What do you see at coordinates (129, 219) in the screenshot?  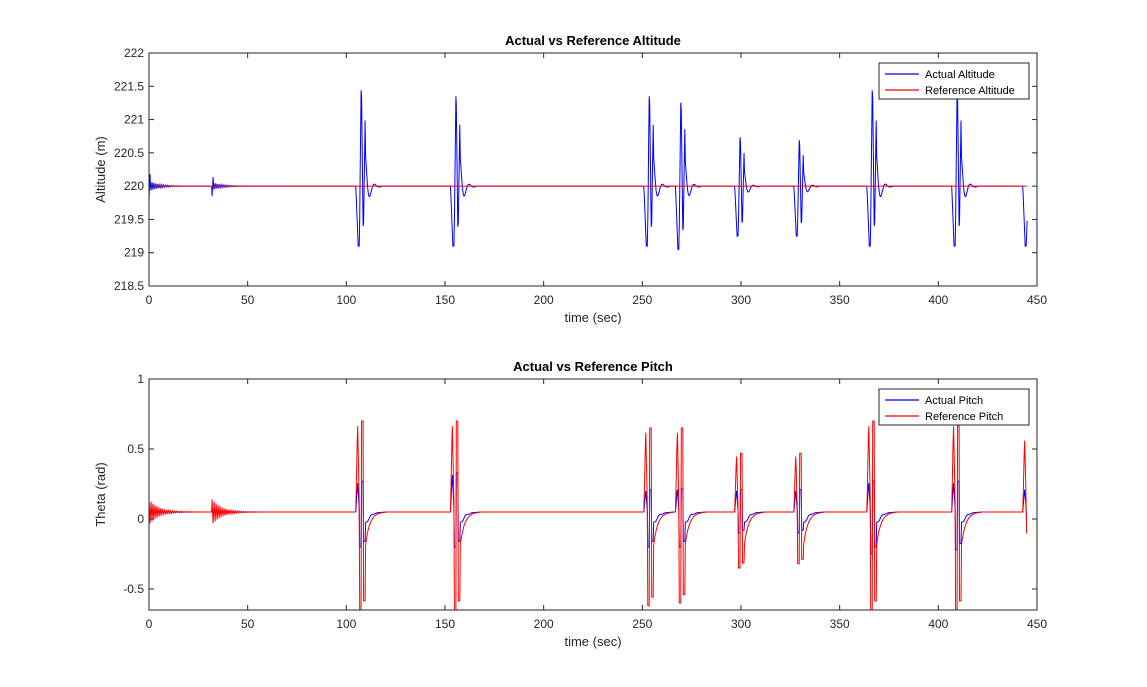 I see `y-tick-label: 219.5` at bounding box center [129, 219].